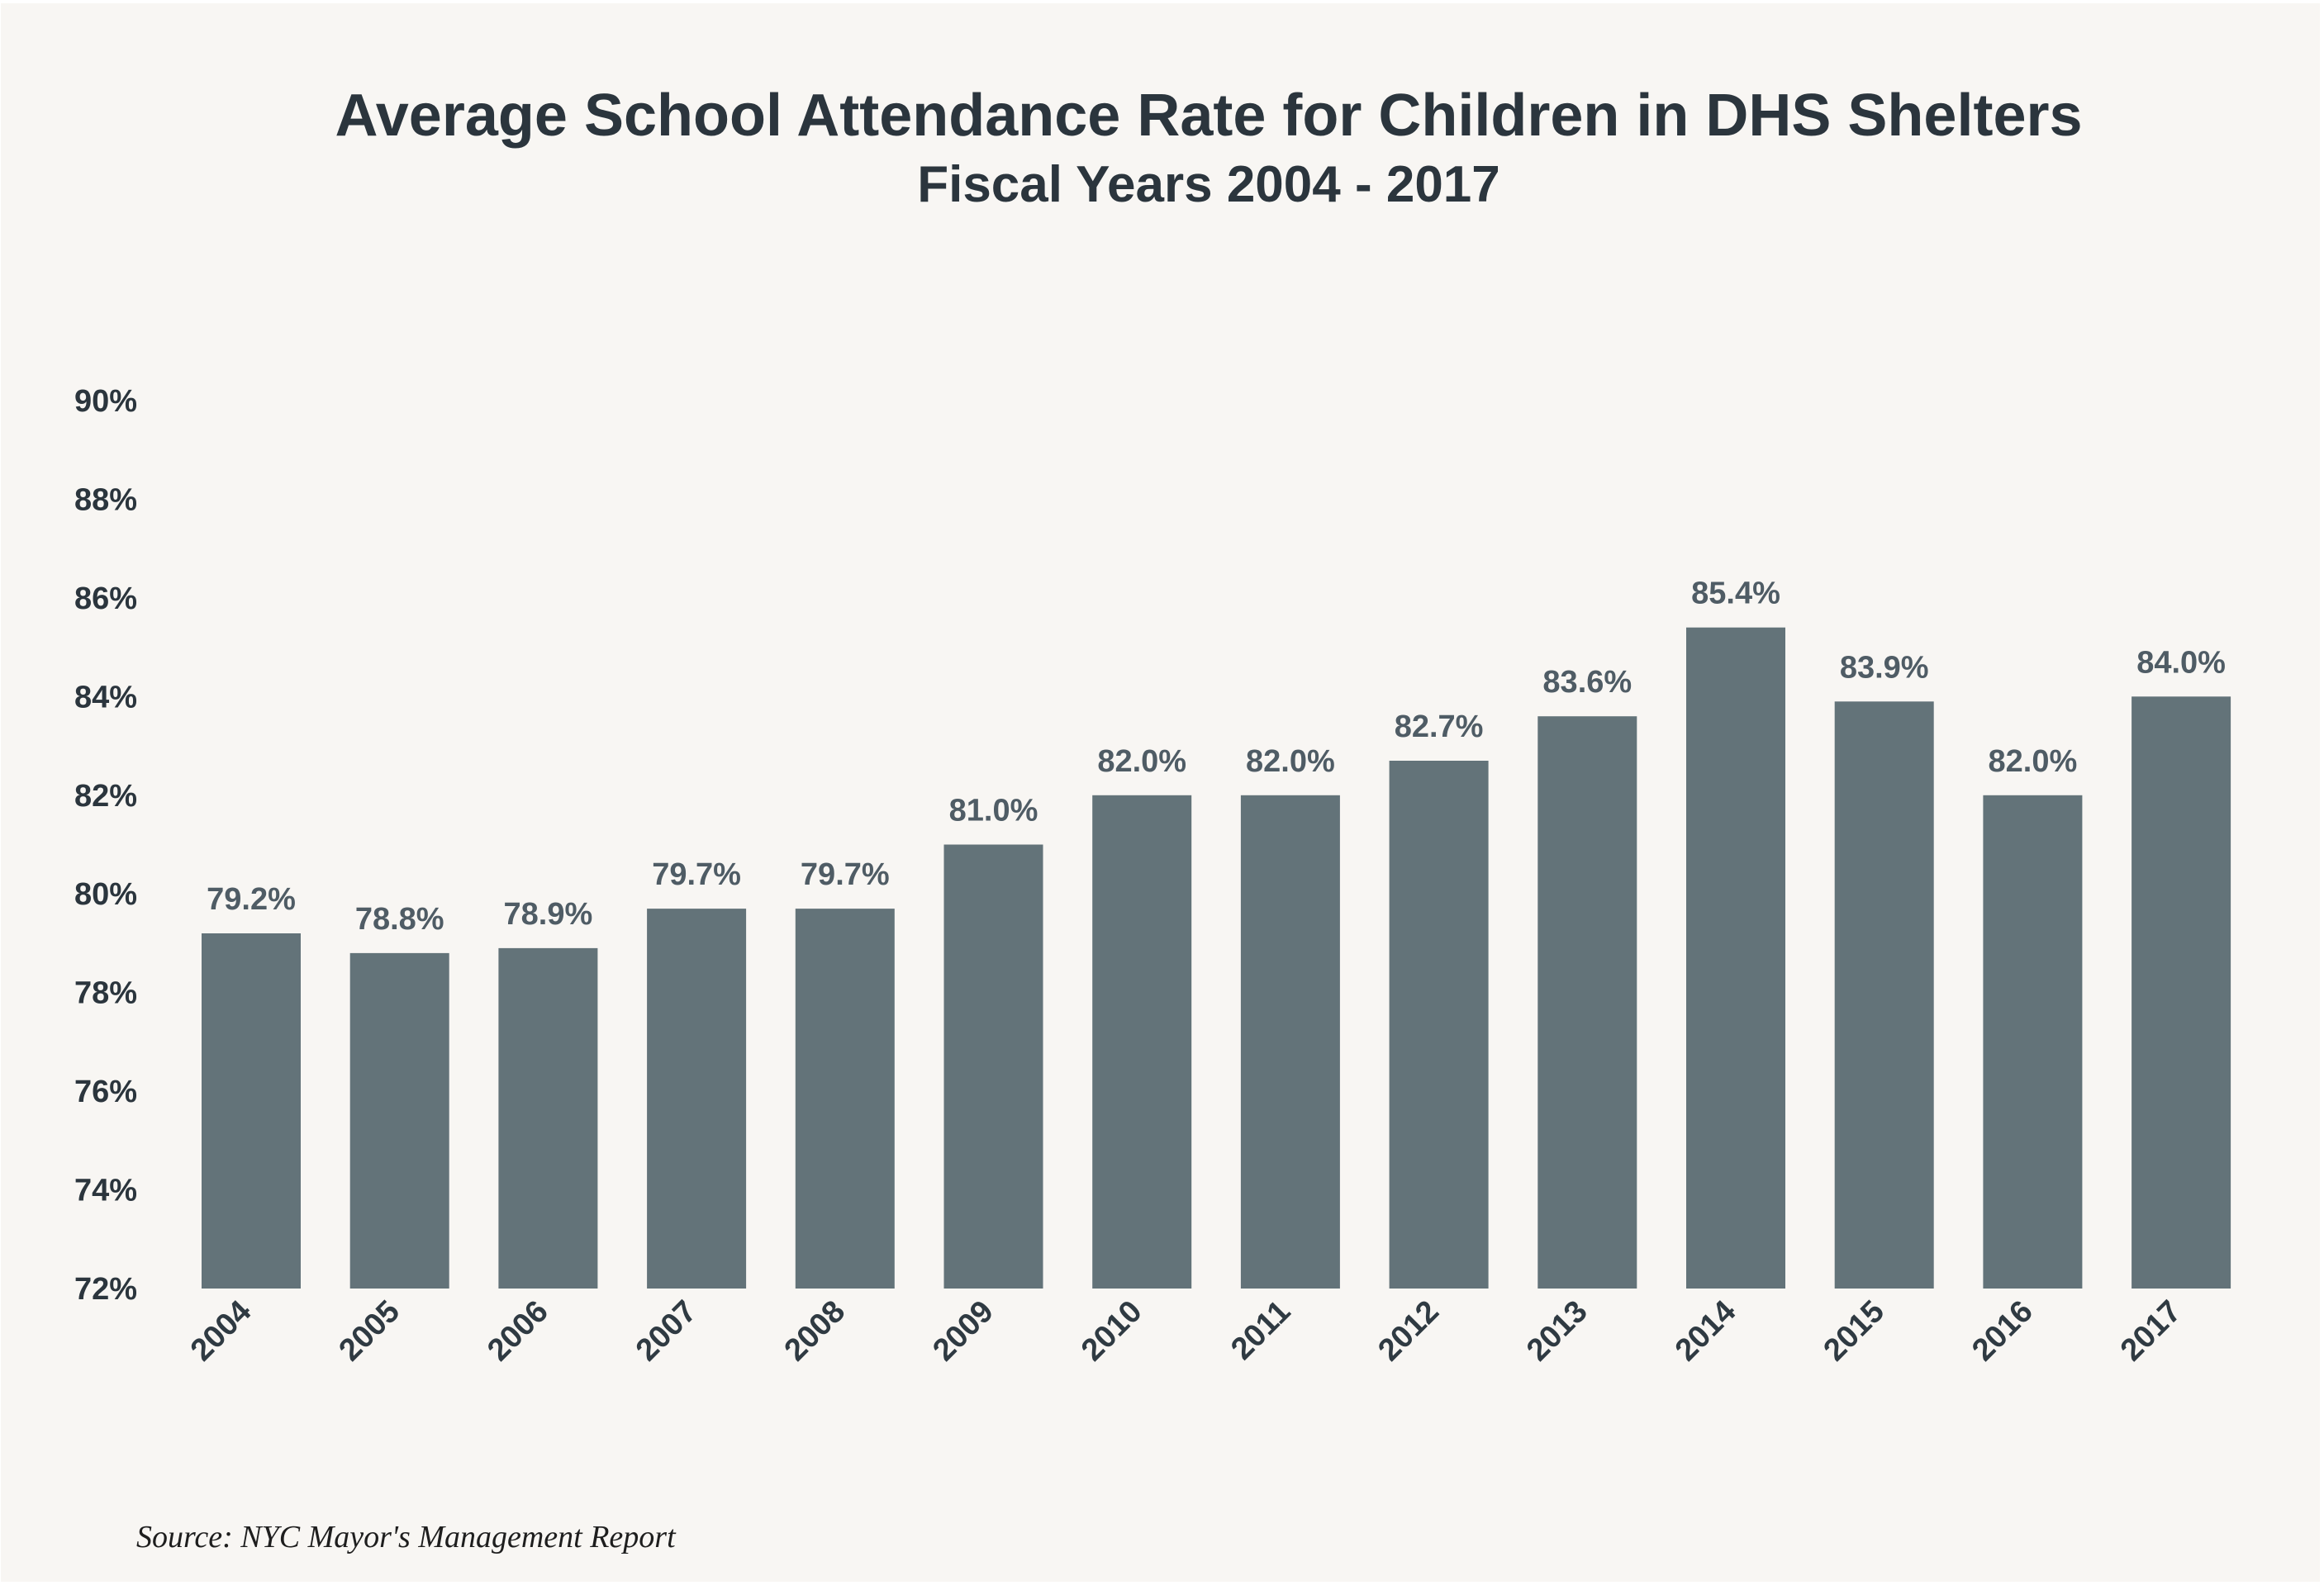 This screenshot has width=2324, height=1590. I want to click on x-tick-label: 2009, so click(963, 1331).